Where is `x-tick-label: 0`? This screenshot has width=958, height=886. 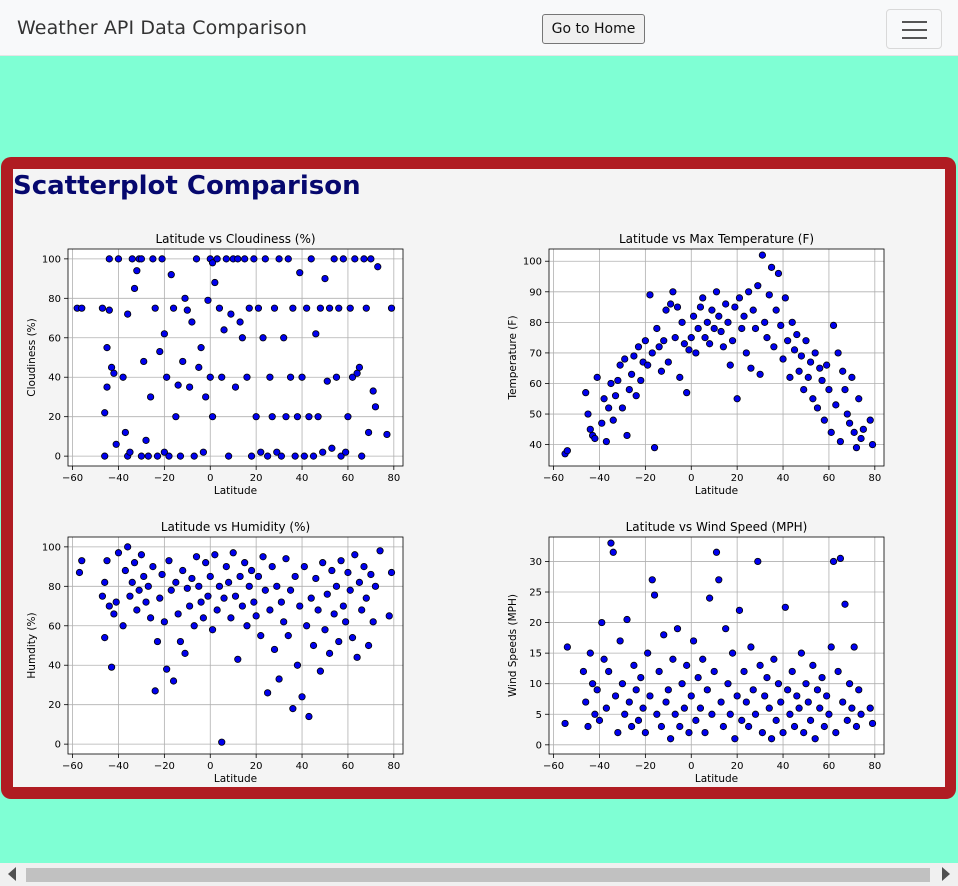
x-tick-label: 0 is located at coordinates (210, 478).